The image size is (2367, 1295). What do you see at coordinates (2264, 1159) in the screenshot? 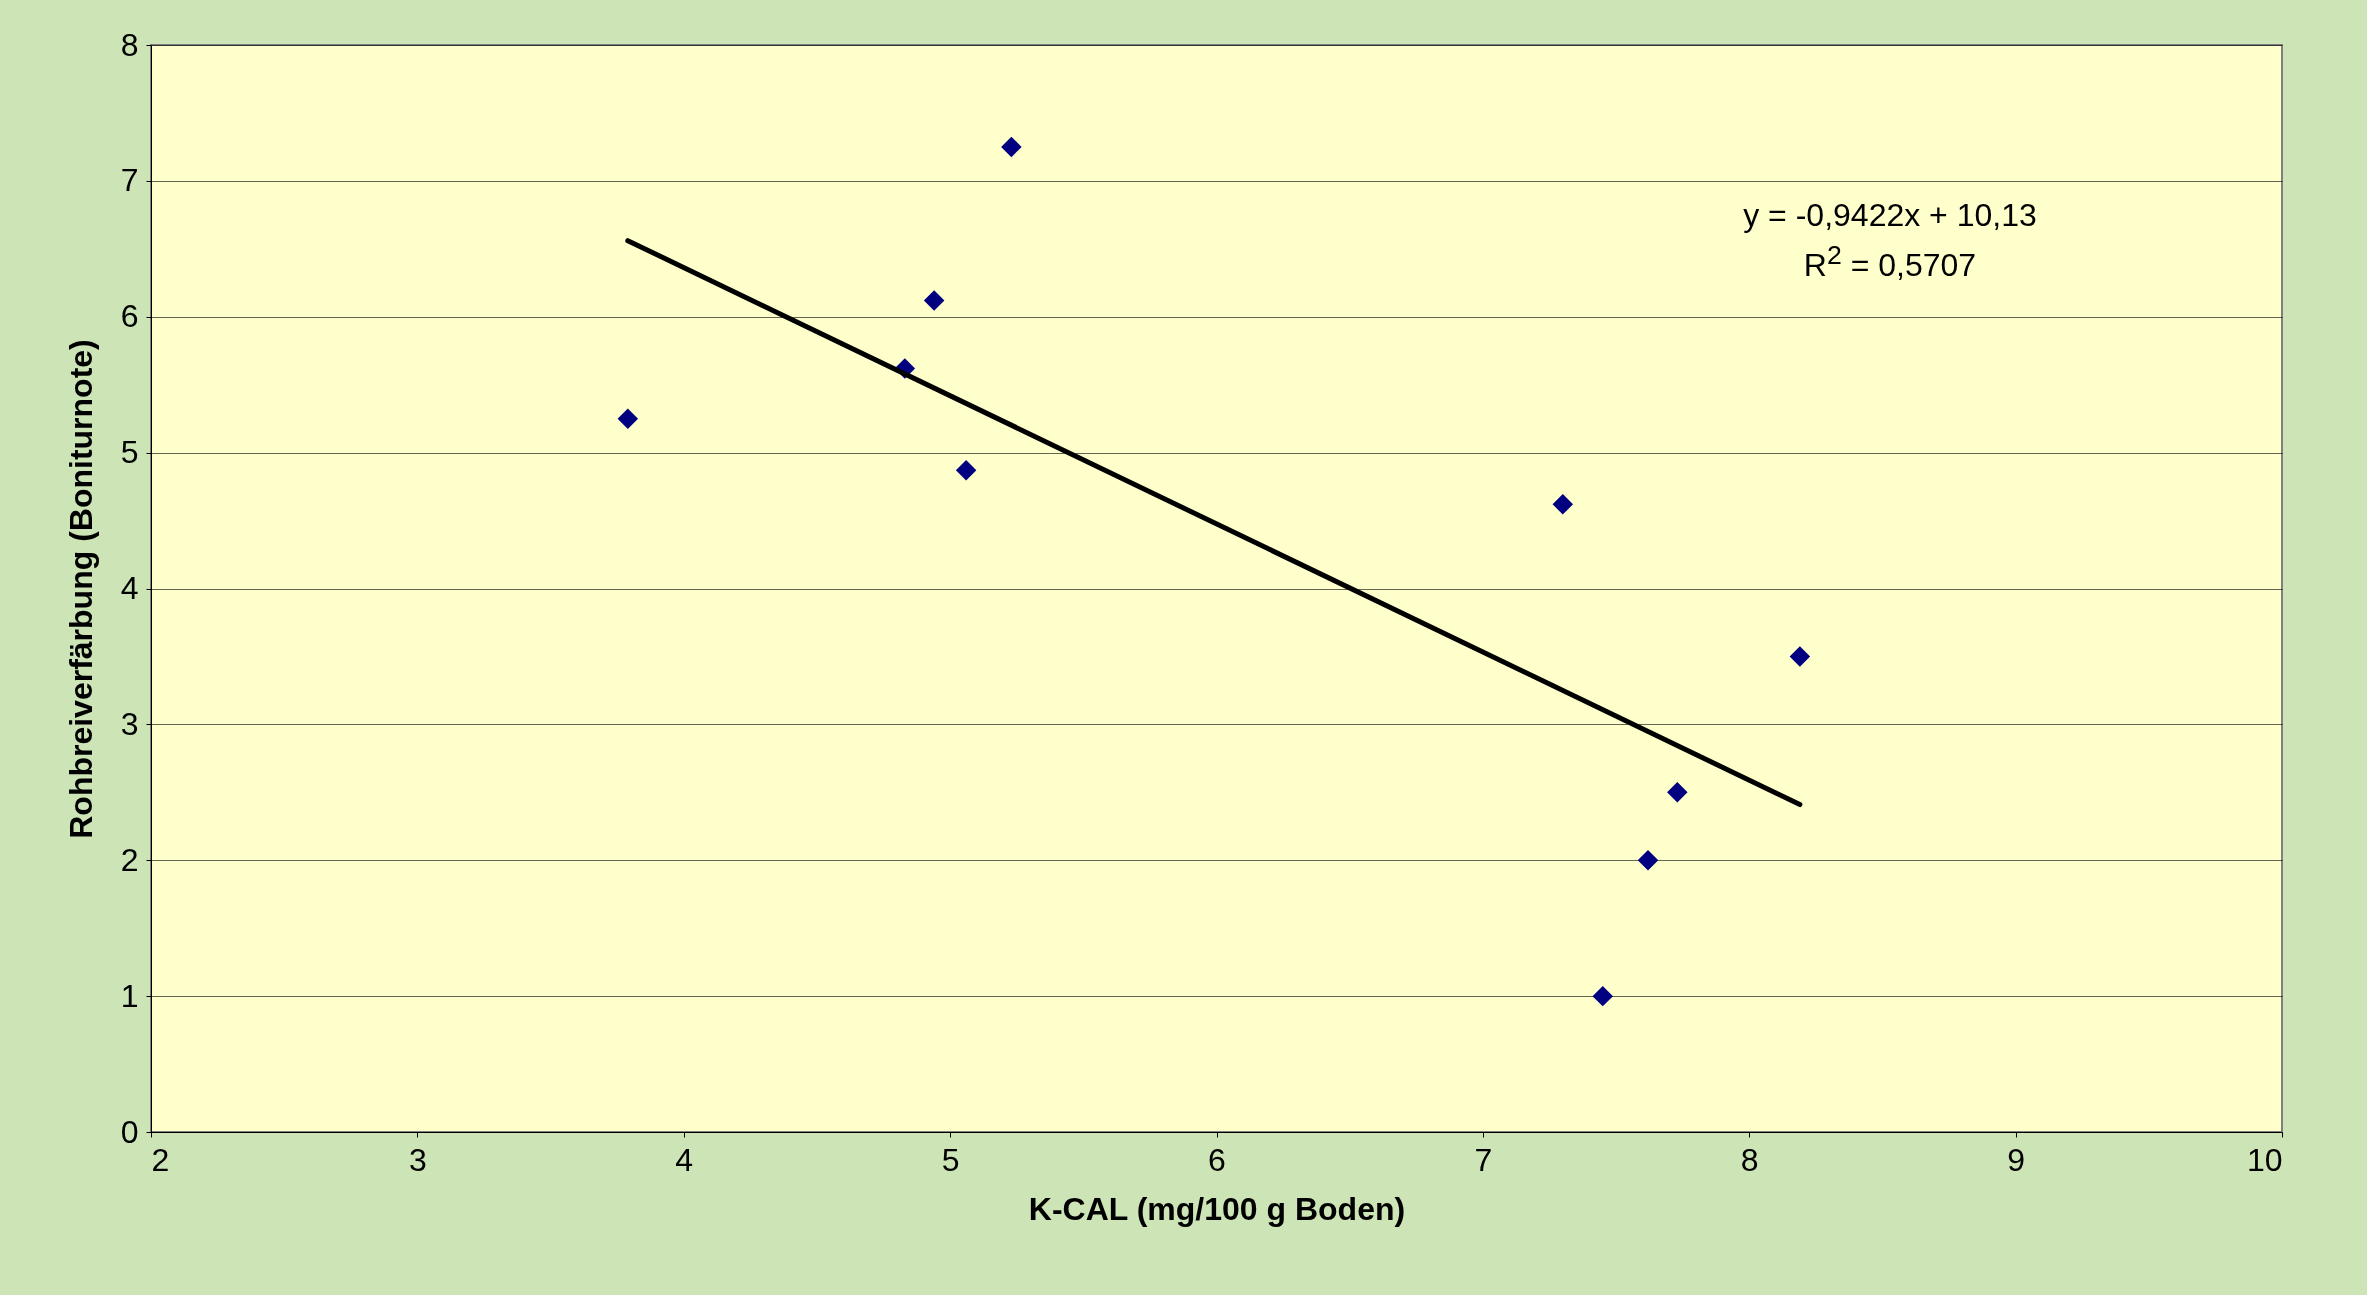
I see `x-tick-label: 10` at bounding box center [2264, 1159].